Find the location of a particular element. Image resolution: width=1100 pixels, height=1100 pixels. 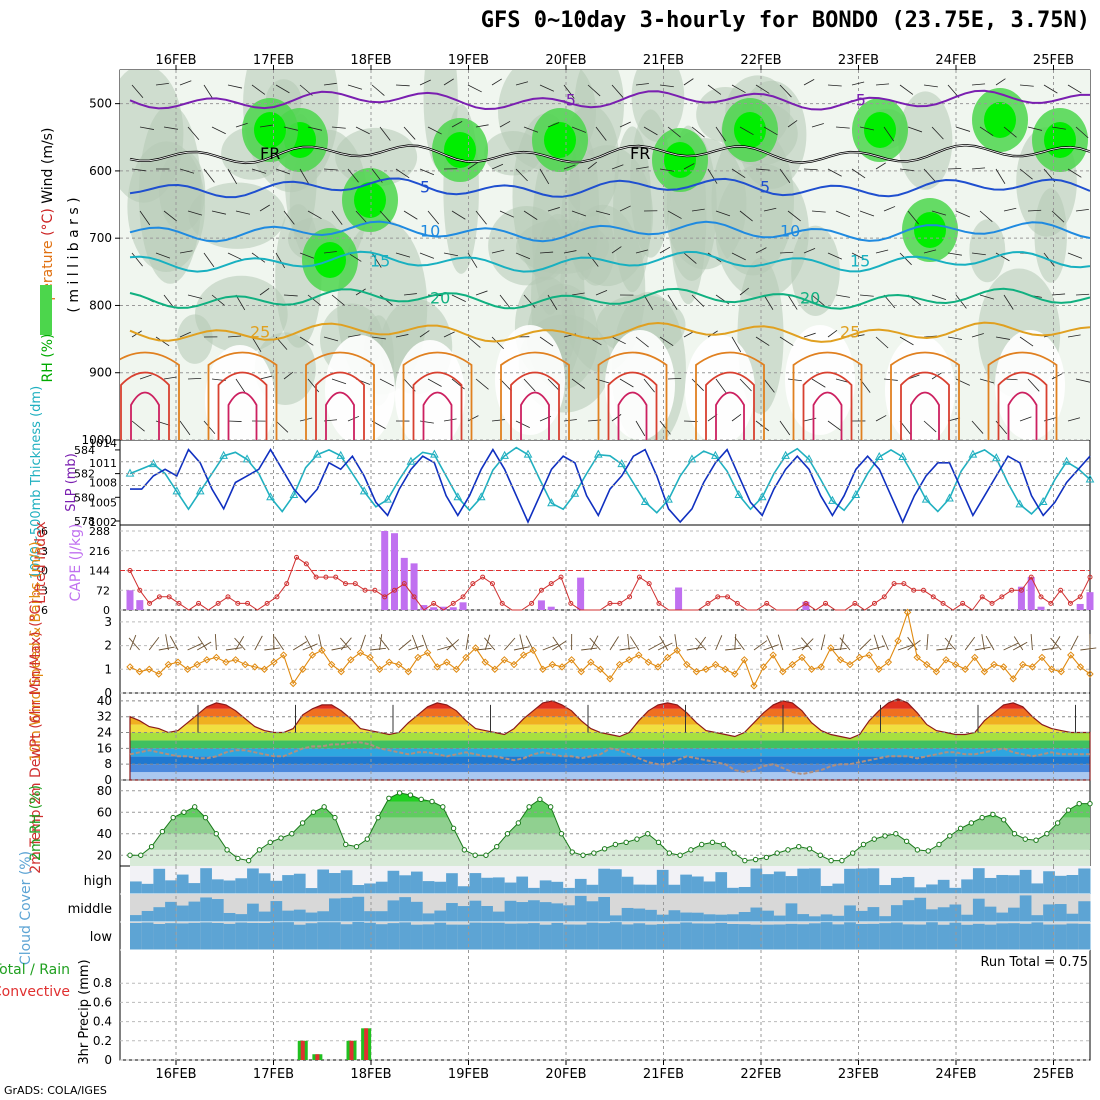

temp-tick-label: 8 is located at coordinates (108, 764).